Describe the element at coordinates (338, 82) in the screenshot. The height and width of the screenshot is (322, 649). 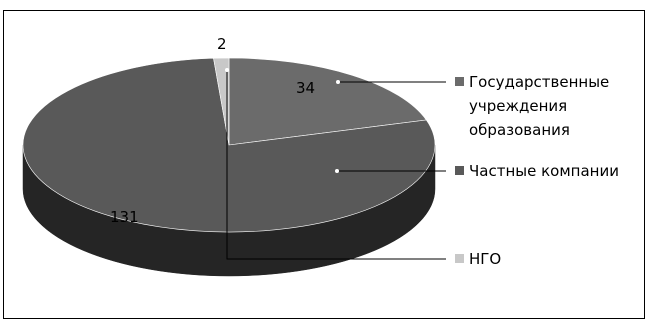
I see `leader-dot-gov` at that location.